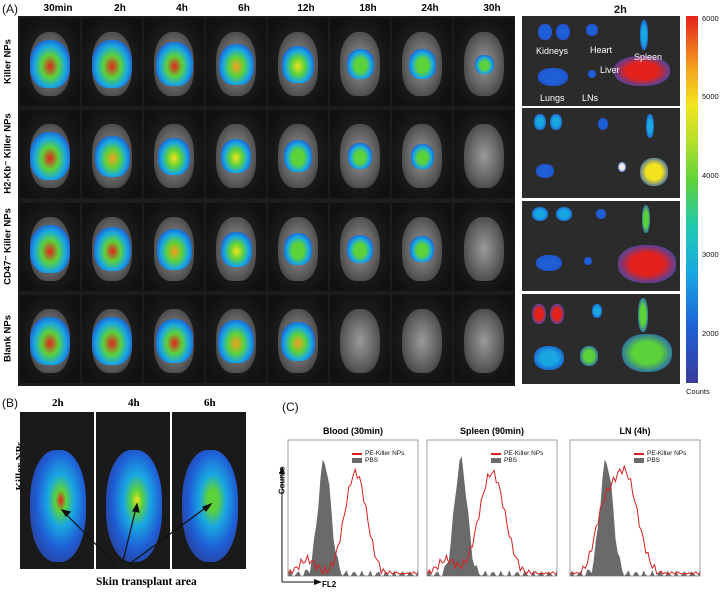 The height and width of the screenshot is (594, 728). I want to click on mouse-image-r1-c6, so click(422, 154).